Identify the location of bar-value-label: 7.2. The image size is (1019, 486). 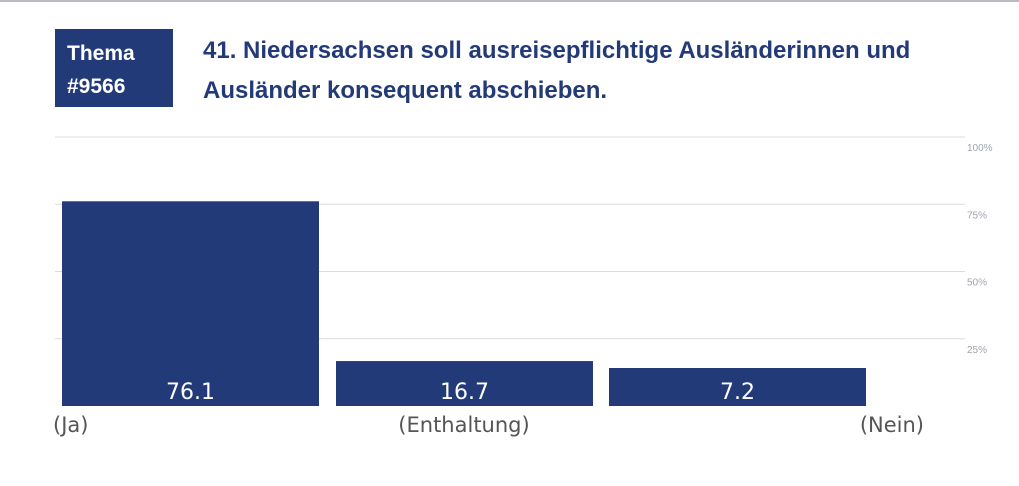
(737, 392).